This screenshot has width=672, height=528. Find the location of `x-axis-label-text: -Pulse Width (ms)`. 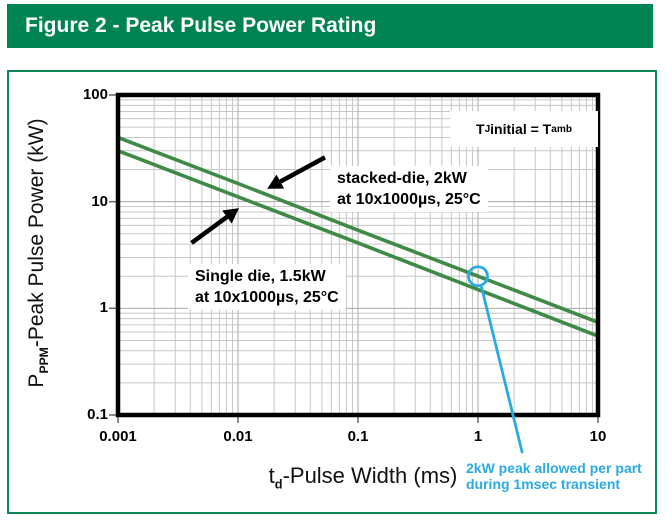

x-axis-label-text: -Pulse Width (ms) is located at coordinates (370, 475).